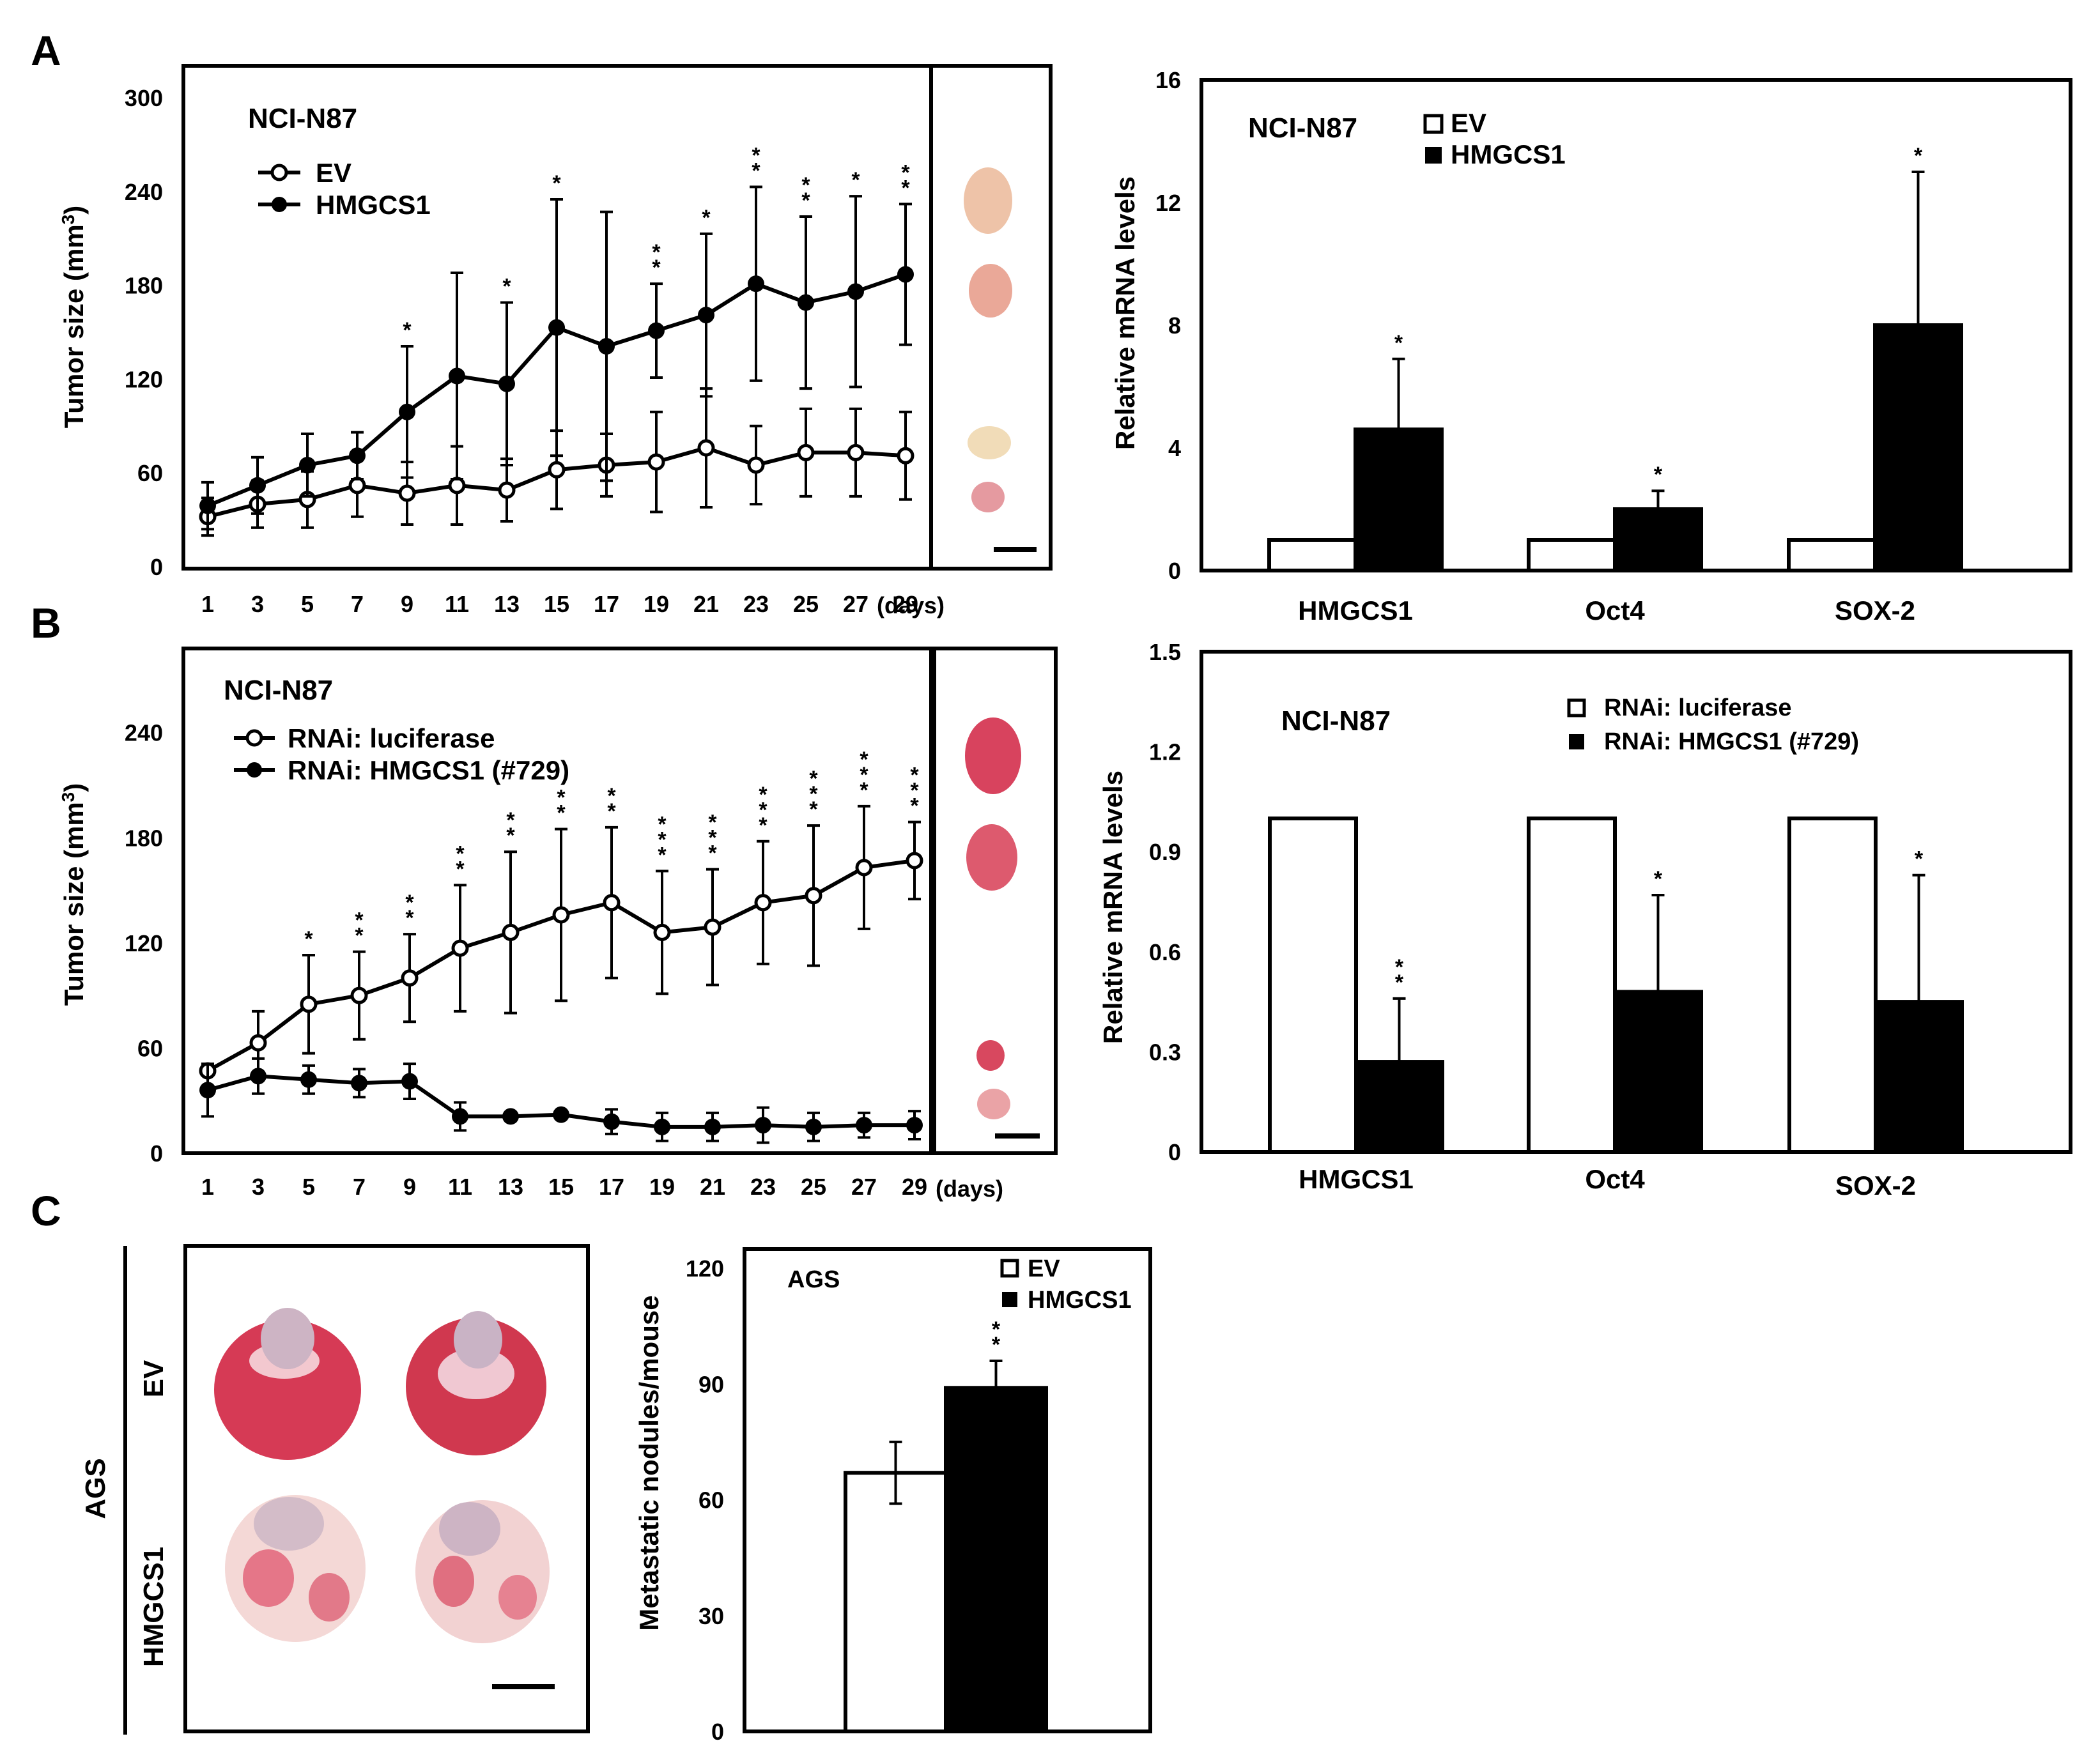 This screenshot has height=1764, width=2091. Describe the element at coordinates (144, 286) in the screenshot. I see `y-tick-label: 180` at that location.